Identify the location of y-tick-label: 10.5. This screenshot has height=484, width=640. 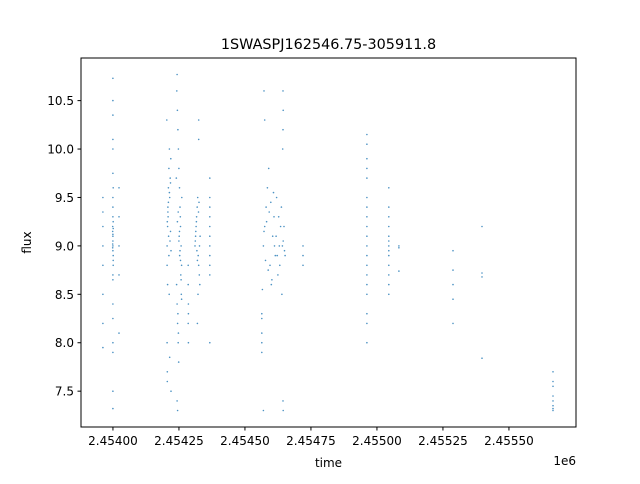
(60, 101).